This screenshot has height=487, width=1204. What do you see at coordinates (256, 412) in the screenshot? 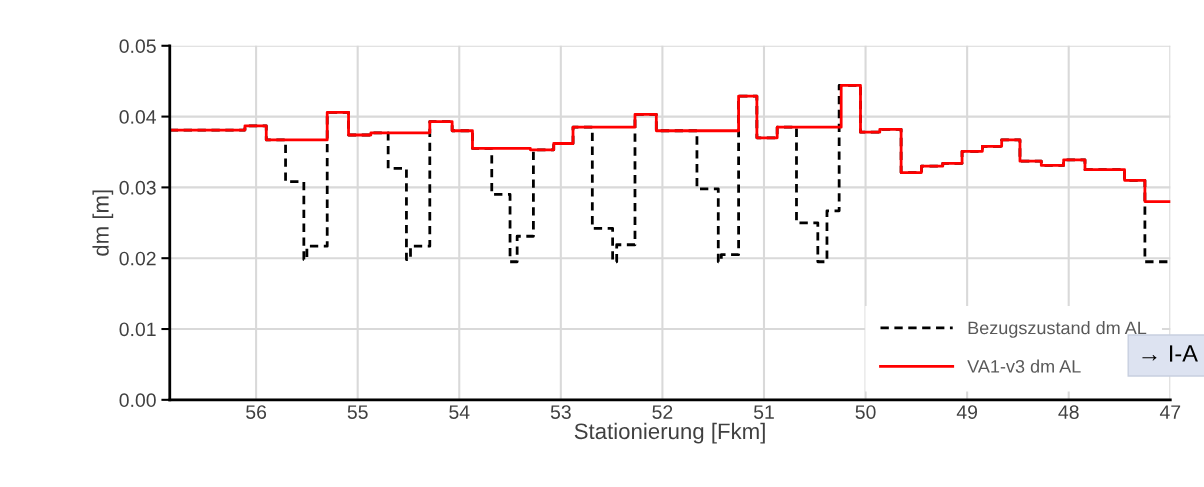
I see `x-tick-label: 56` at bounding box center [256, 412].